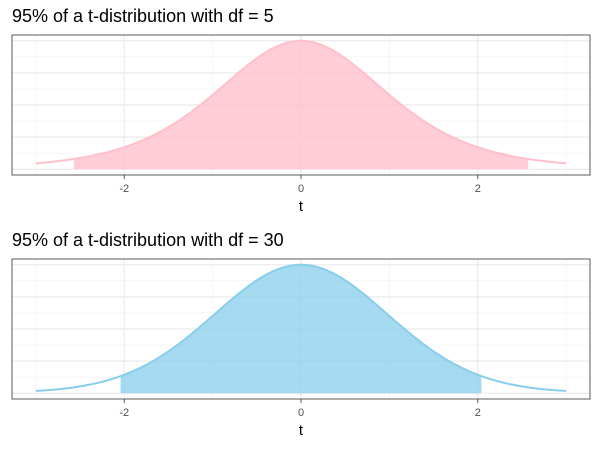  What do you see at coordinates (301, 206) in the screenshot?
I see `chart-1-x-axis-title: t` at bounding box center [301, 206].